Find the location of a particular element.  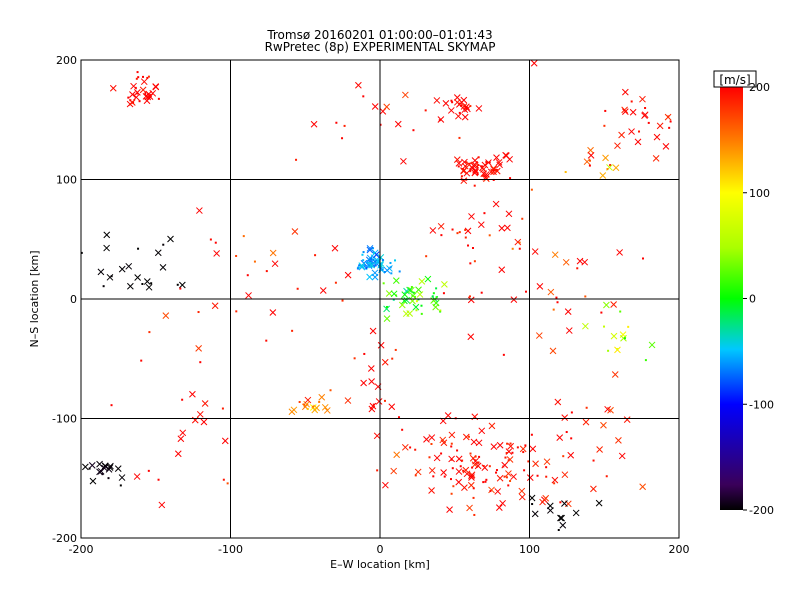

chart-subtitle: RwPretec (8p) EXPERIMENTAL SKYMAP is located at coordinates (380, 47).